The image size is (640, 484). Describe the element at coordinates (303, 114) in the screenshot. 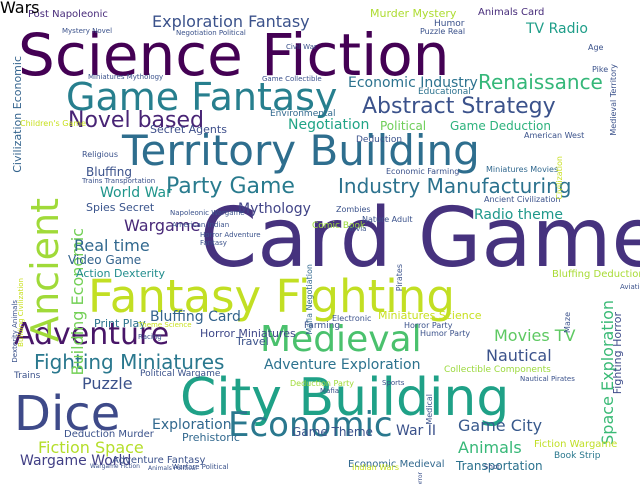

I see `word-environmental: Environmental` at that location.